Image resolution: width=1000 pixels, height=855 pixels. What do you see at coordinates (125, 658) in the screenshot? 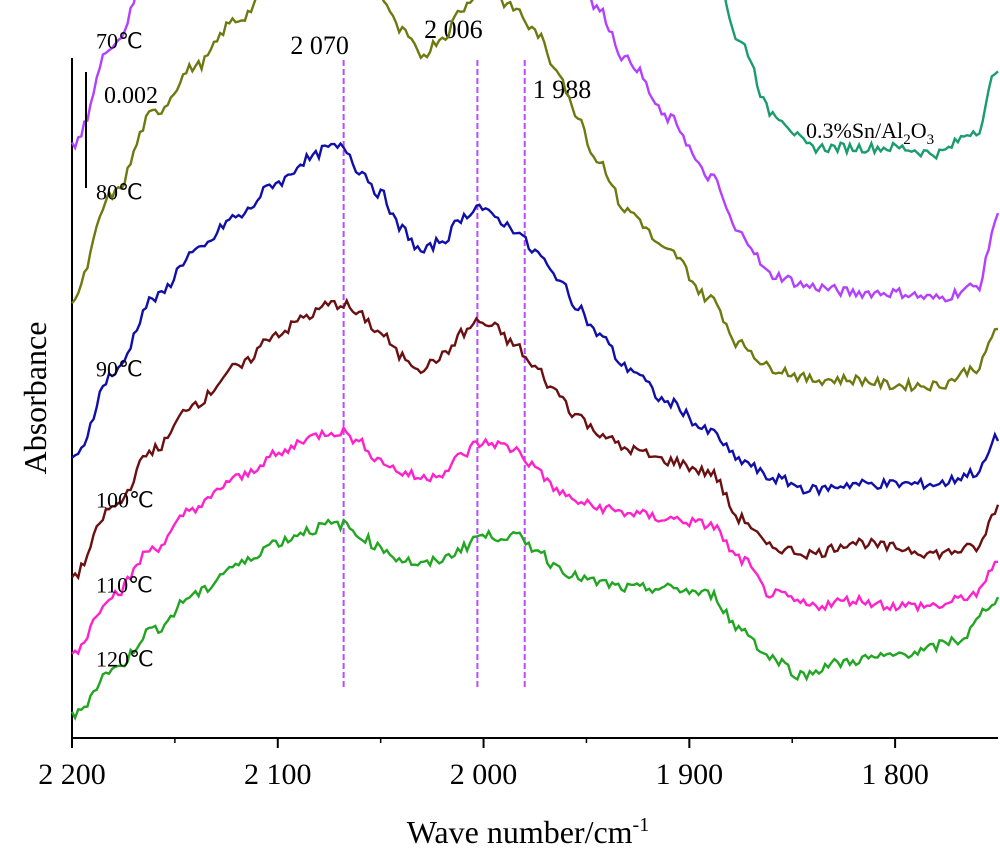
I see `series-label: 120℃` at bounding box center [125, 658].